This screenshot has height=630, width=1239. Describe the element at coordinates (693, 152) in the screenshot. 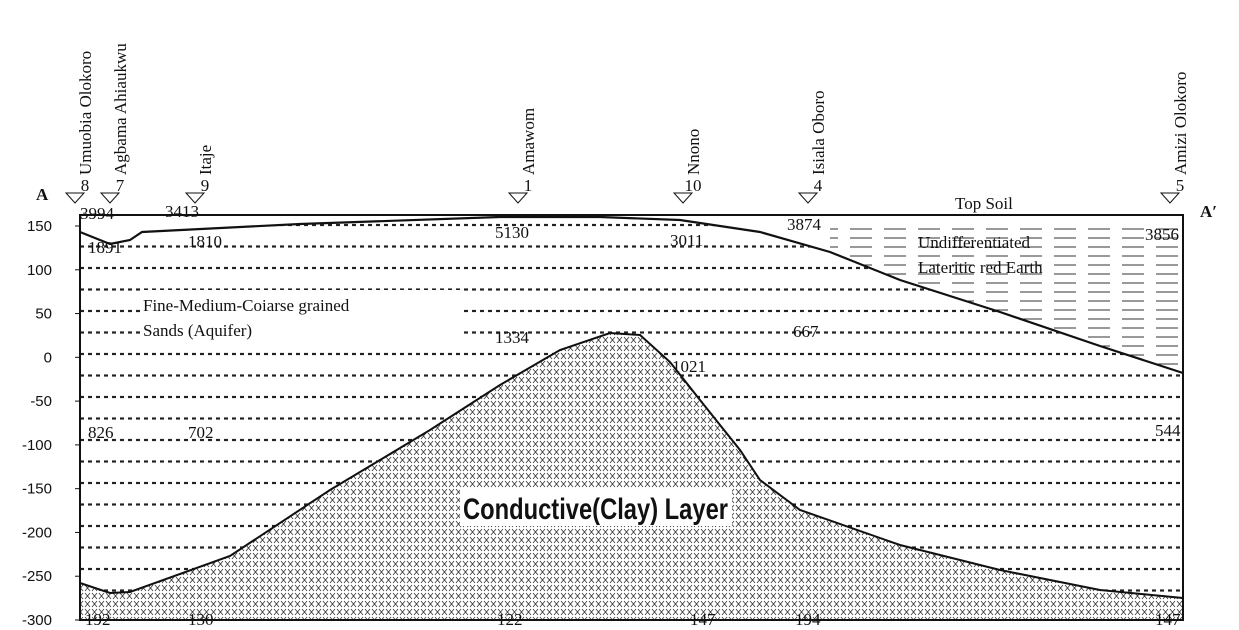

I see `station-name: Nnono` at that location.